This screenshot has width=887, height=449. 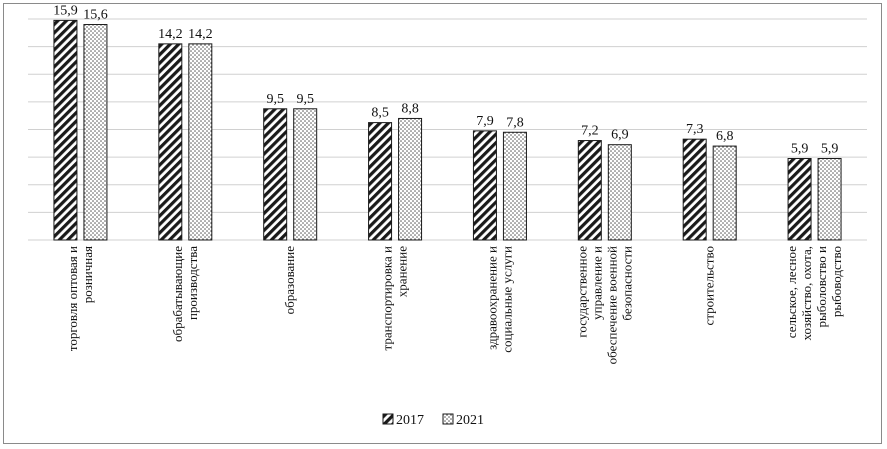 I want to click on category-label-2: образование, so click(x=289, y=280).